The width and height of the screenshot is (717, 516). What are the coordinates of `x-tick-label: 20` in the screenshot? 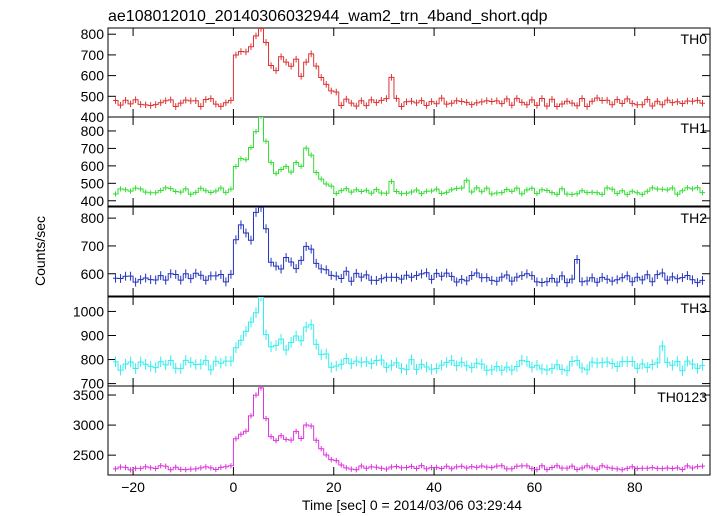 It's located at (334, 487).